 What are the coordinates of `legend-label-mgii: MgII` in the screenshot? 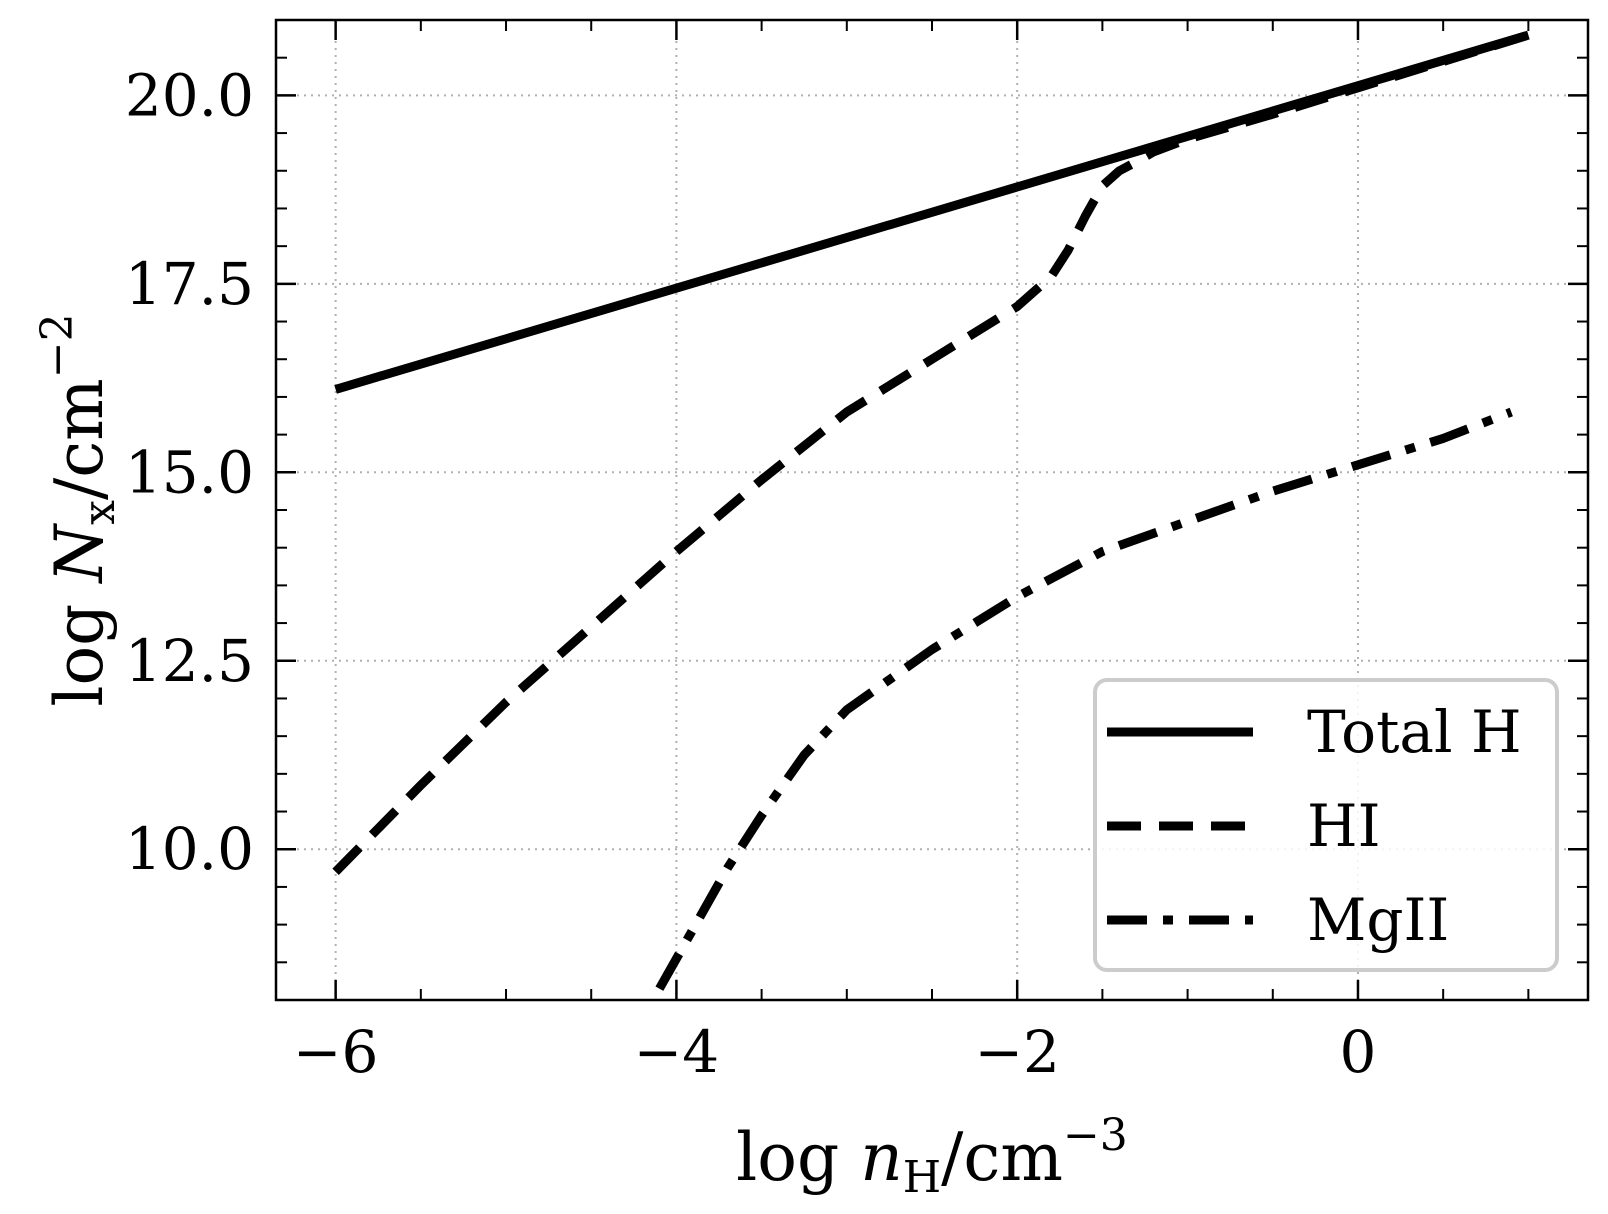 It's located at (1378, 920).